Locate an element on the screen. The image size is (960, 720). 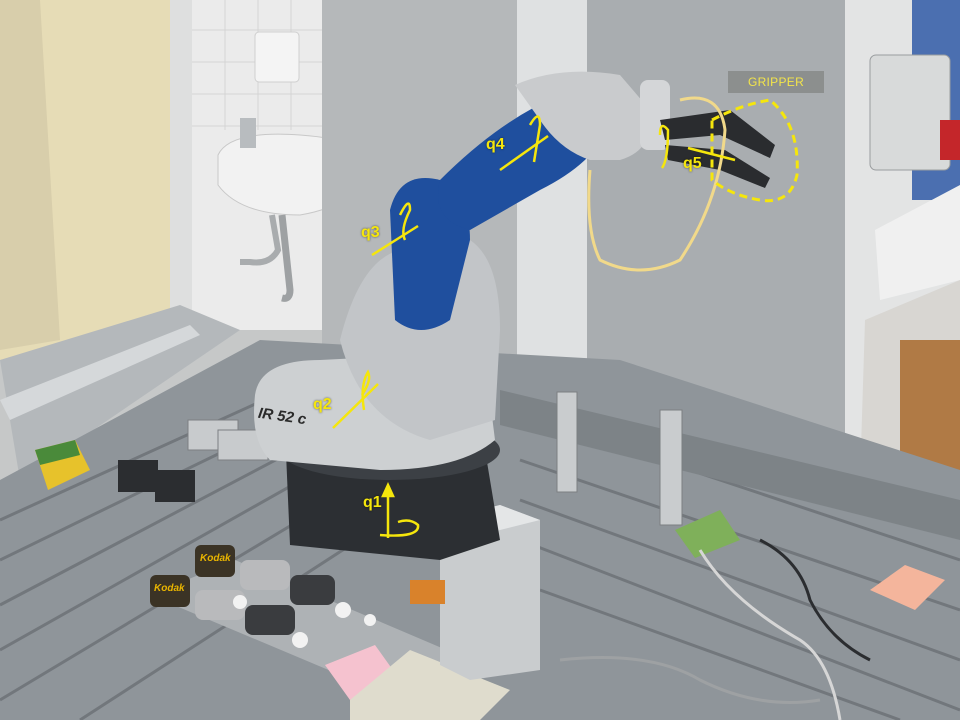
q4-axis-arrow is located at coordinates (524, 153).